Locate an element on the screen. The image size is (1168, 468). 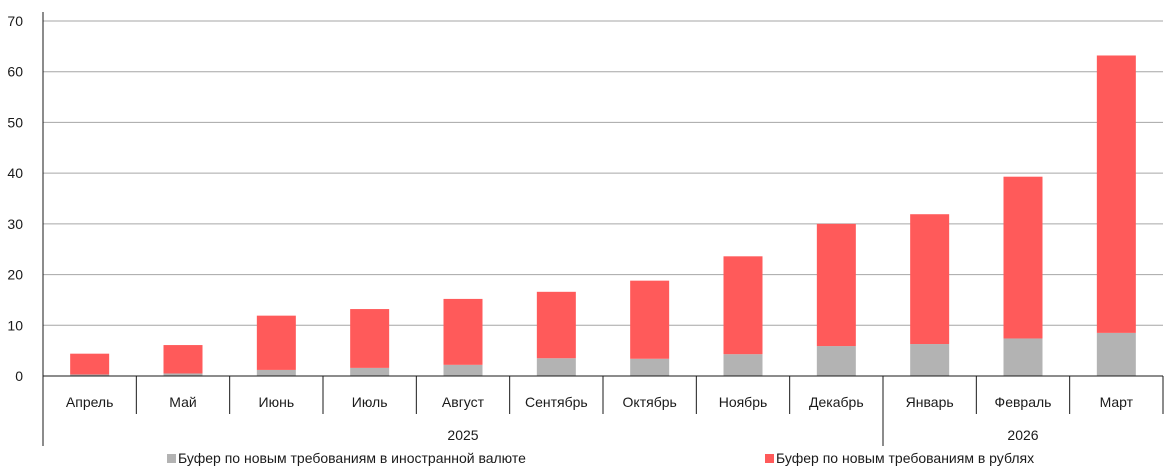
year-label: 2025 is located at coordinates (462, 435).